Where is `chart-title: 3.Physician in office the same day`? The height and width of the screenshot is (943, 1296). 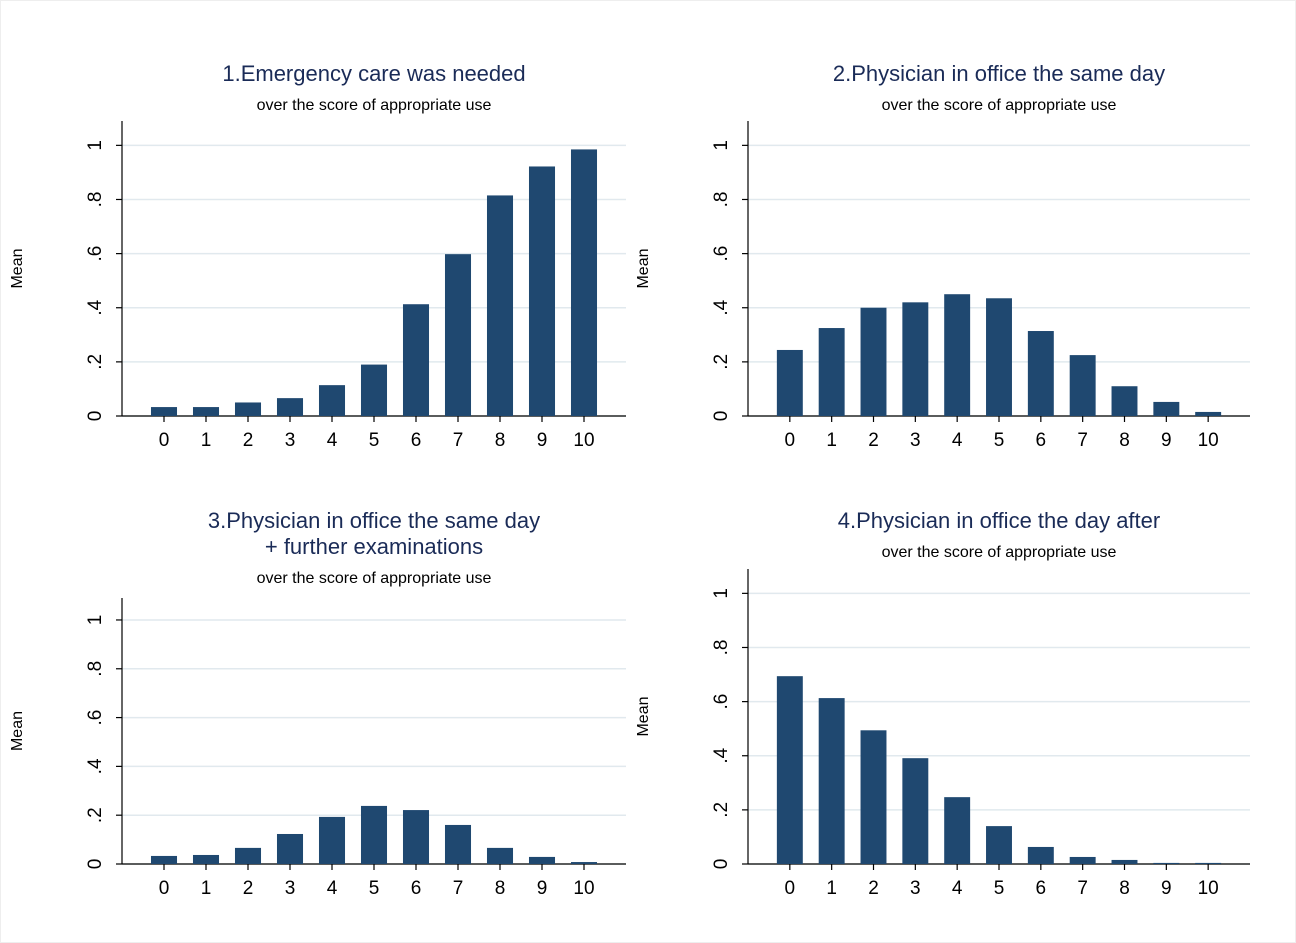
chart-title: 3.Physician in office the same day is located at coordinates (374, 520).